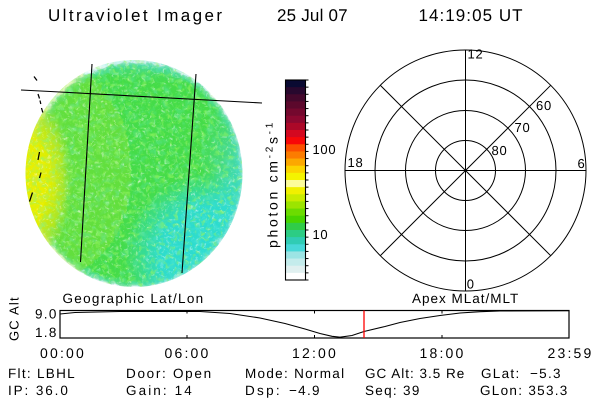 The width and height of the screenshot is (600, 400). What do you see at coordinates (134, 298) in the screenshot?
I see `svg-text: Geographic Lat/Lon` at bounding box center [134, 298].